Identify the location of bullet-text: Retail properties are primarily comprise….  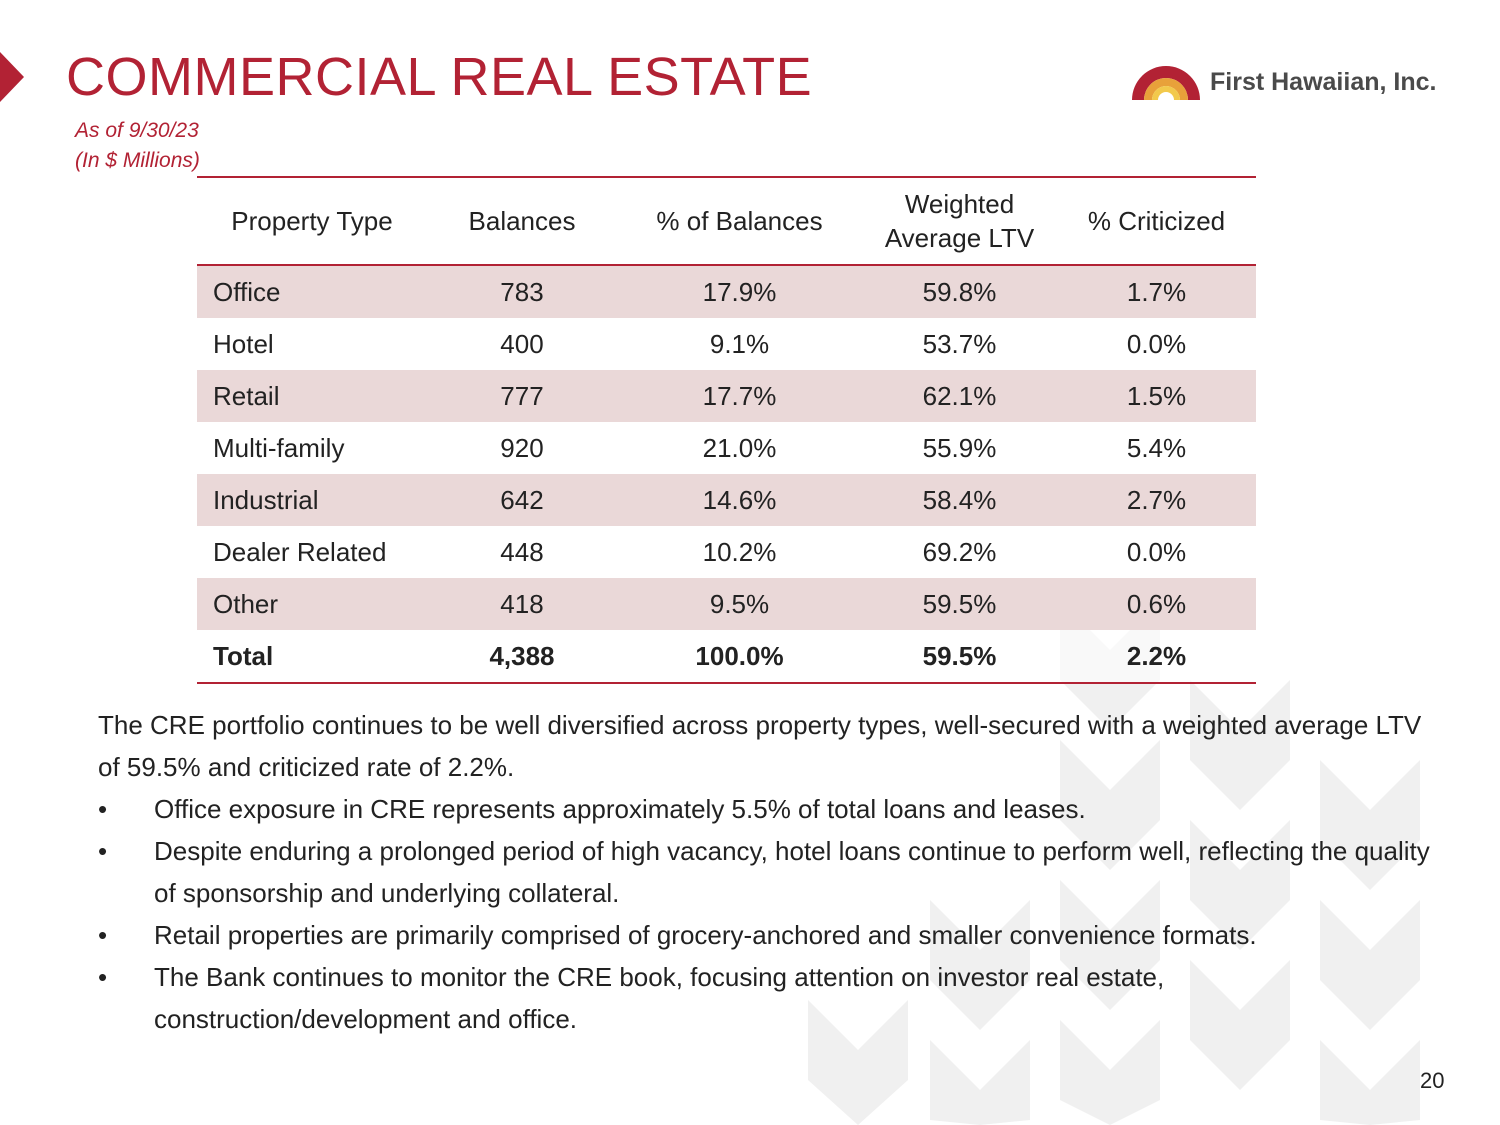
(705, 935).